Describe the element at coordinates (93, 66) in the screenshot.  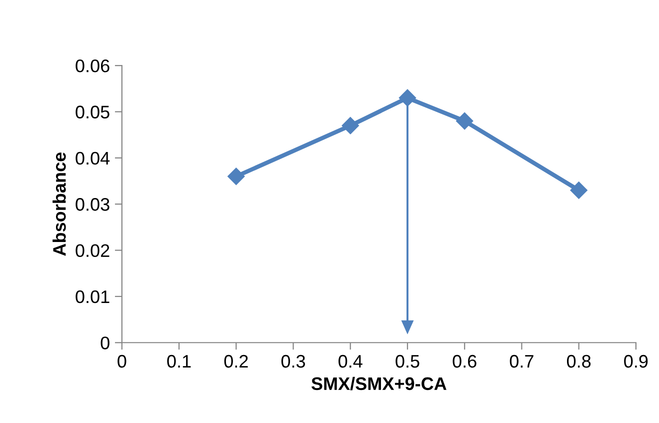
I see `y-tick-label: 0.06` at that location.